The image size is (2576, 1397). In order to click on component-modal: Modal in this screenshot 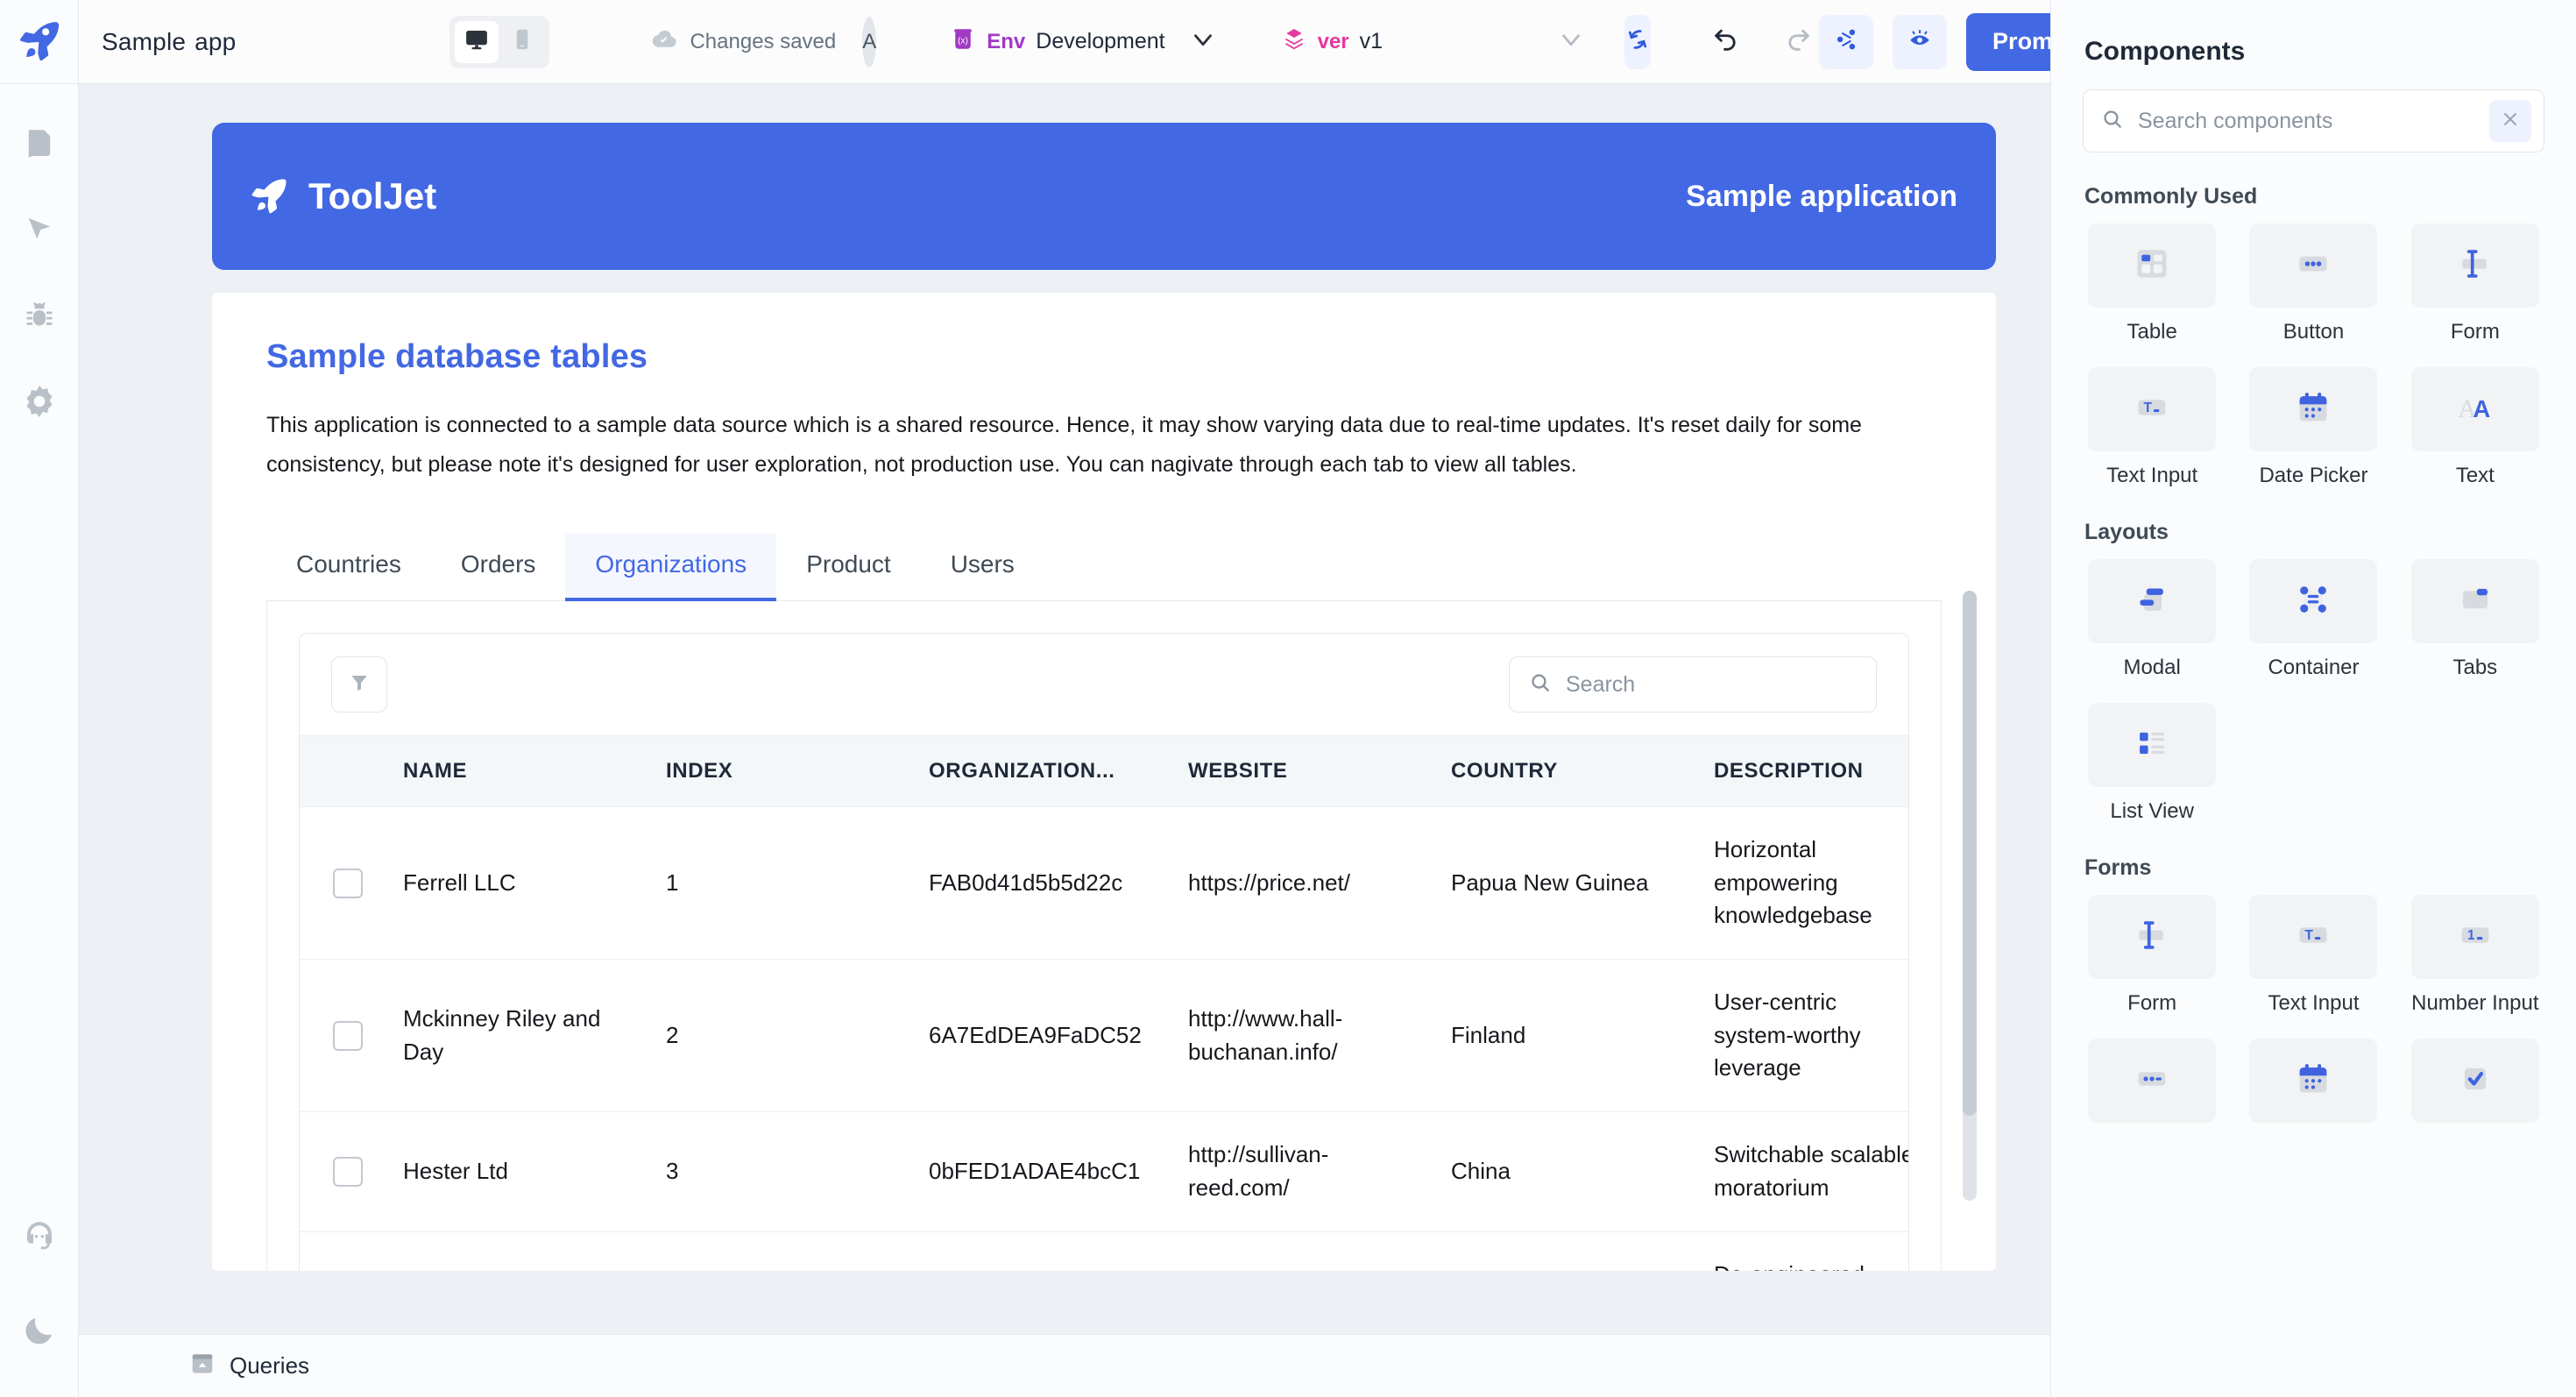, I will do `click(2152, 619)`.